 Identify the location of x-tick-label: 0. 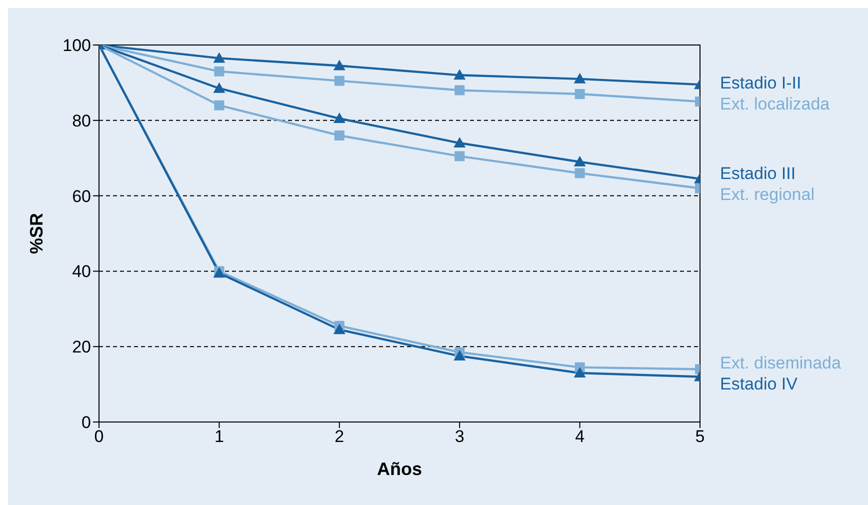
(99, 436).